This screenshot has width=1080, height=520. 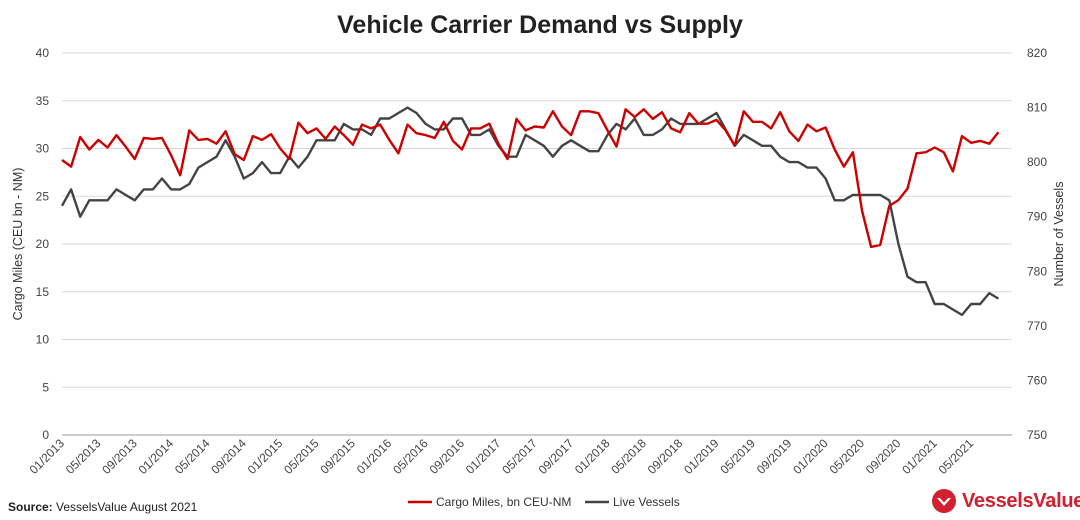 What do you see at coordinates (1037, 108) in the screenshot?
I see `y-right-tick-label: 810` at bounding box center [1037, 108].